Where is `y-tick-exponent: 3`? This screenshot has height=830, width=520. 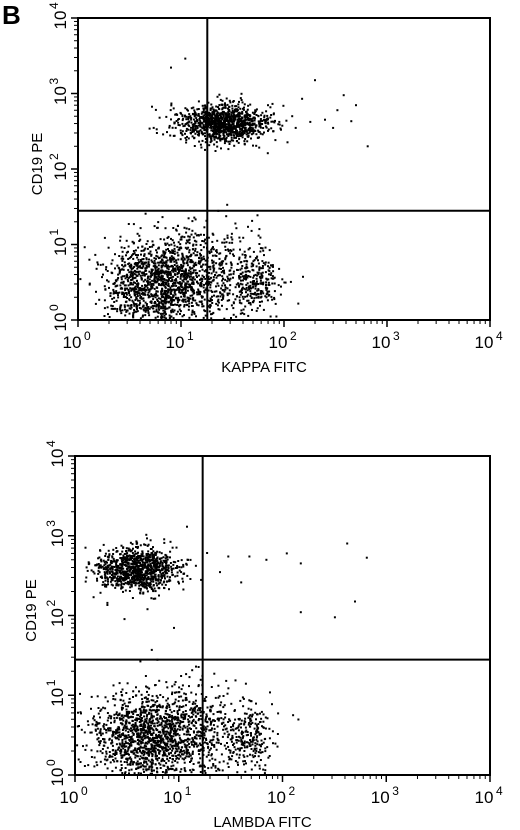
y-tick-exponent: 3 is located at coordinates (54, 81).